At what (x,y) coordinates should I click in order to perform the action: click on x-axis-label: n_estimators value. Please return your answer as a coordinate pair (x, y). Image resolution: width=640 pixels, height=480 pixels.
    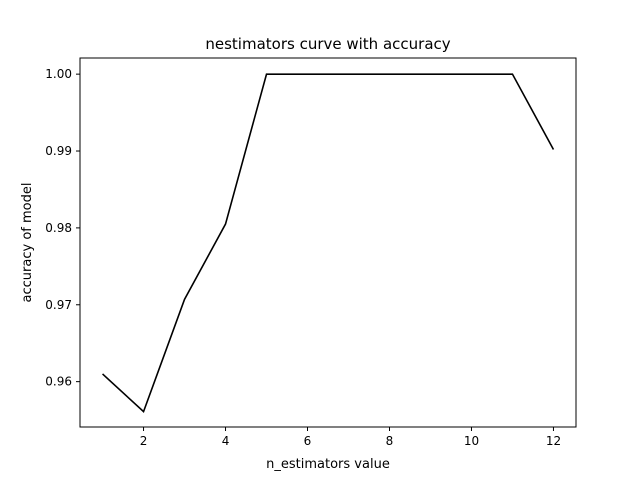
    Looking at the image, I should click on (328, 464).